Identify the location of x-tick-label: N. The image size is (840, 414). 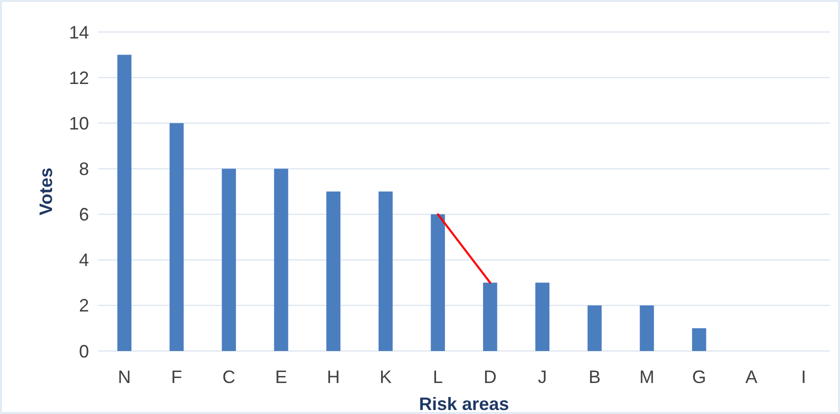
(124, 377).